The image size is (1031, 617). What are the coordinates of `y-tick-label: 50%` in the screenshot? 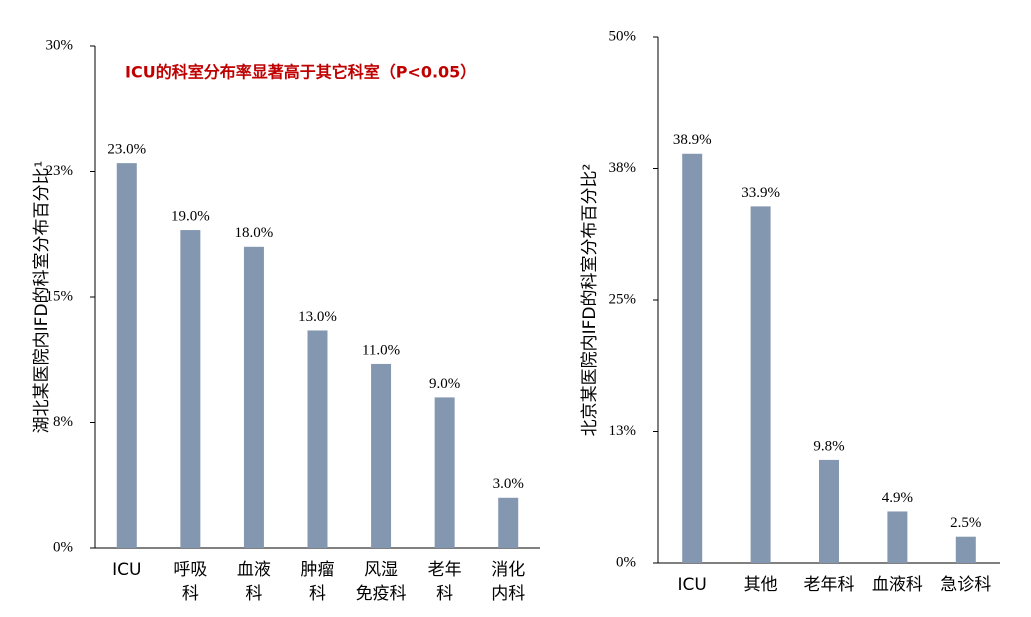 It's located at (623, 36).